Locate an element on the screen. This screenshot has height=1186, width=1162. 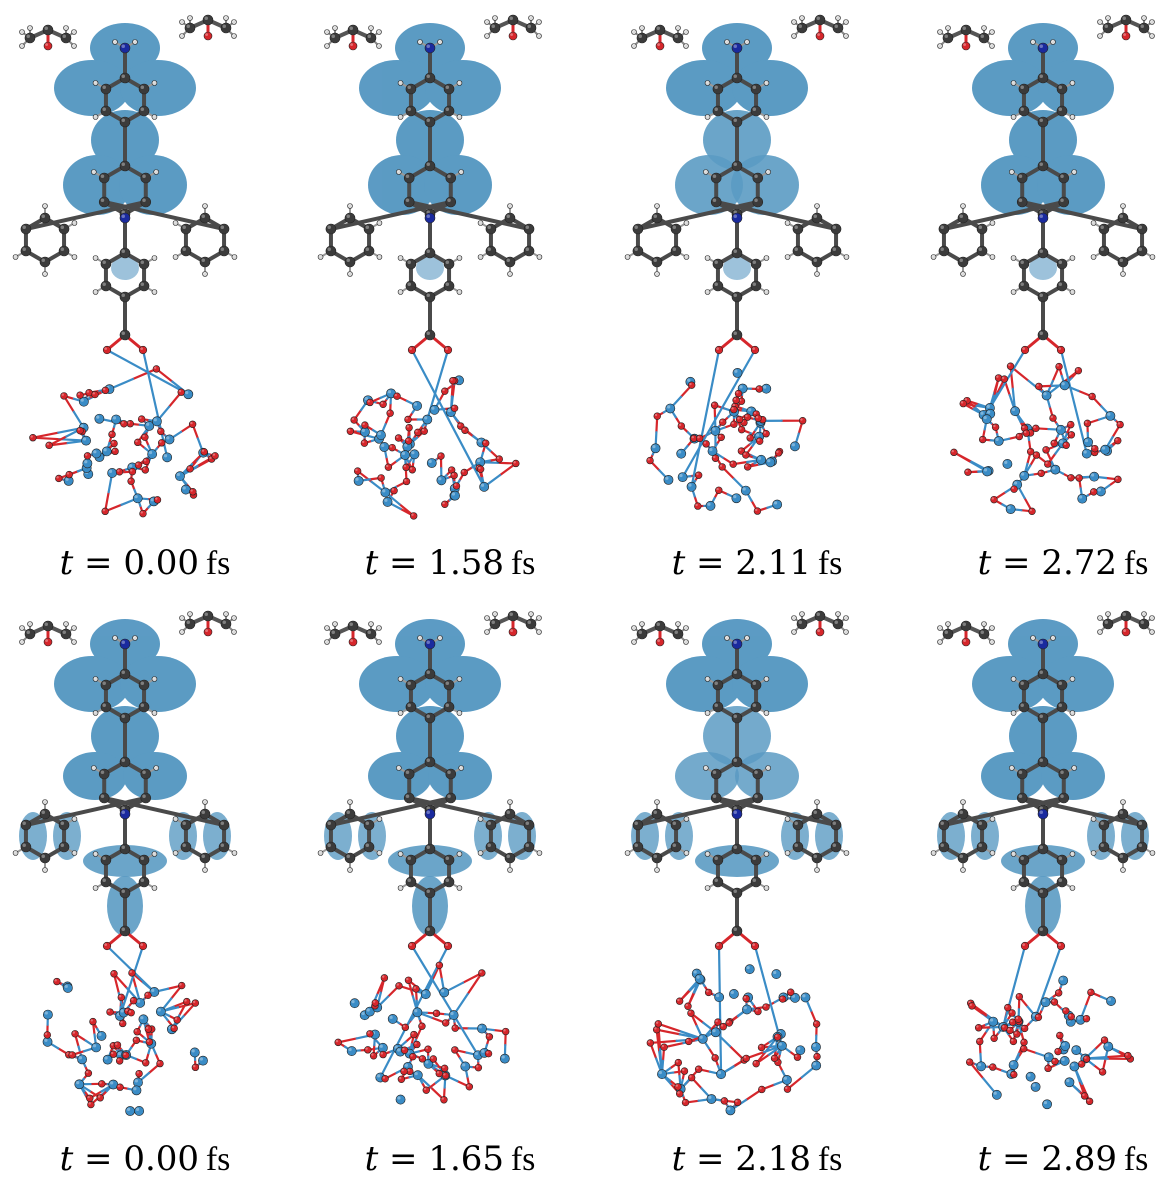
snapshot-panel: t = 1.65 fs is located at coordinates (450, 891).